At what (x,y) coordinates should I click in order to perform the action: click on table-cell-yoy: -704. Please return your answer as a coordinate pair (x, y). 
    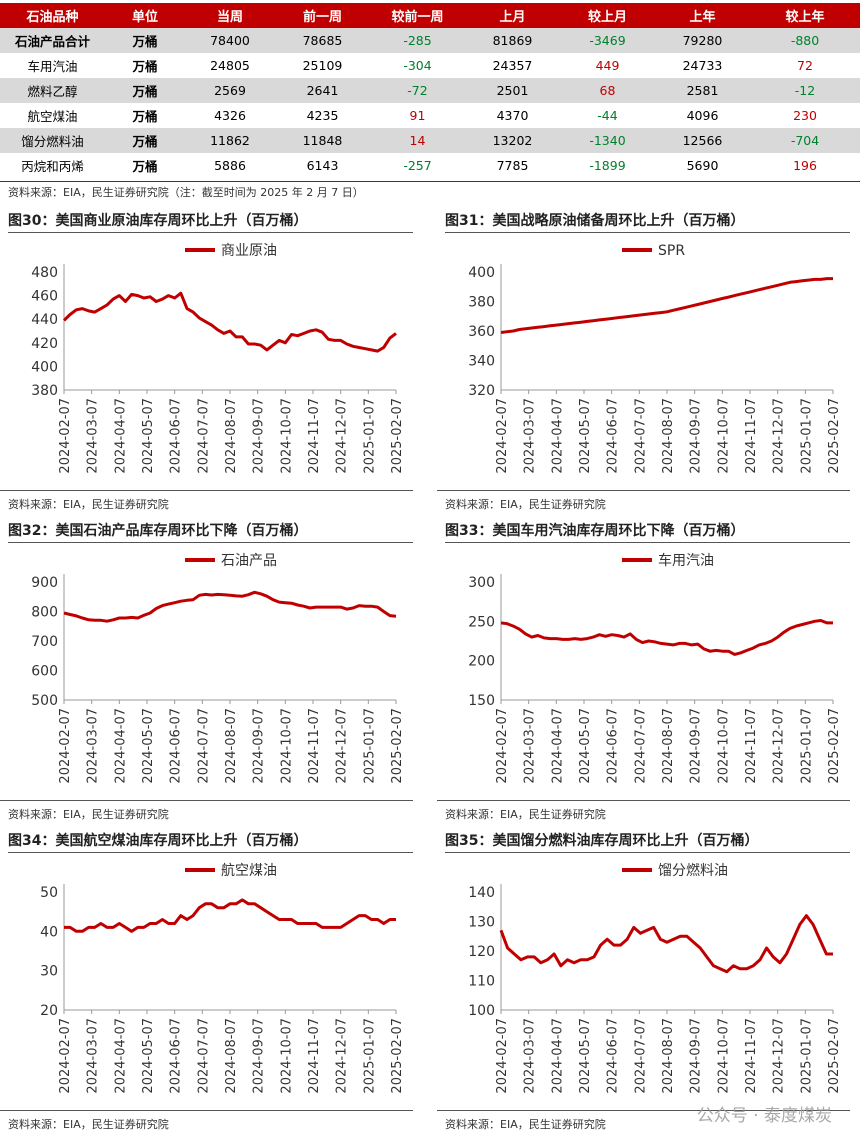
    Looking at the image, I should click on (805, 140).